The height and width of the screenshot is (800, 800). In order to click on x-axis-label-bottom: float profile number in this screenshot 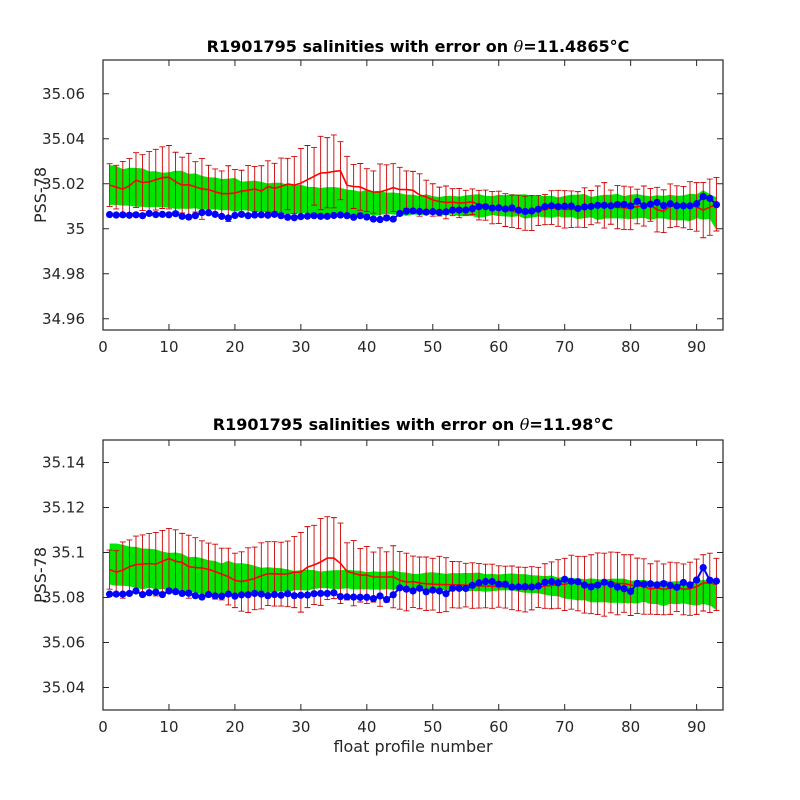, I will do `click(413, 746)`.